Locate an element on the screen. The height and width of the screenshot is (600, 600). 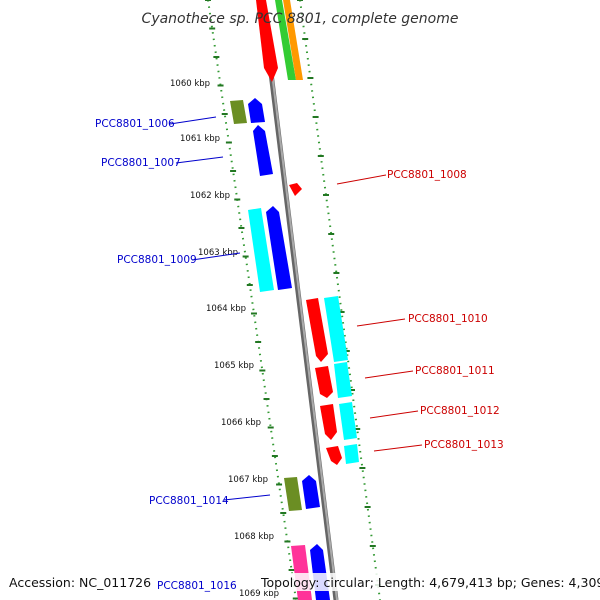
tick-label-1069: 1069 kbp is located at coordinates (259, 594).